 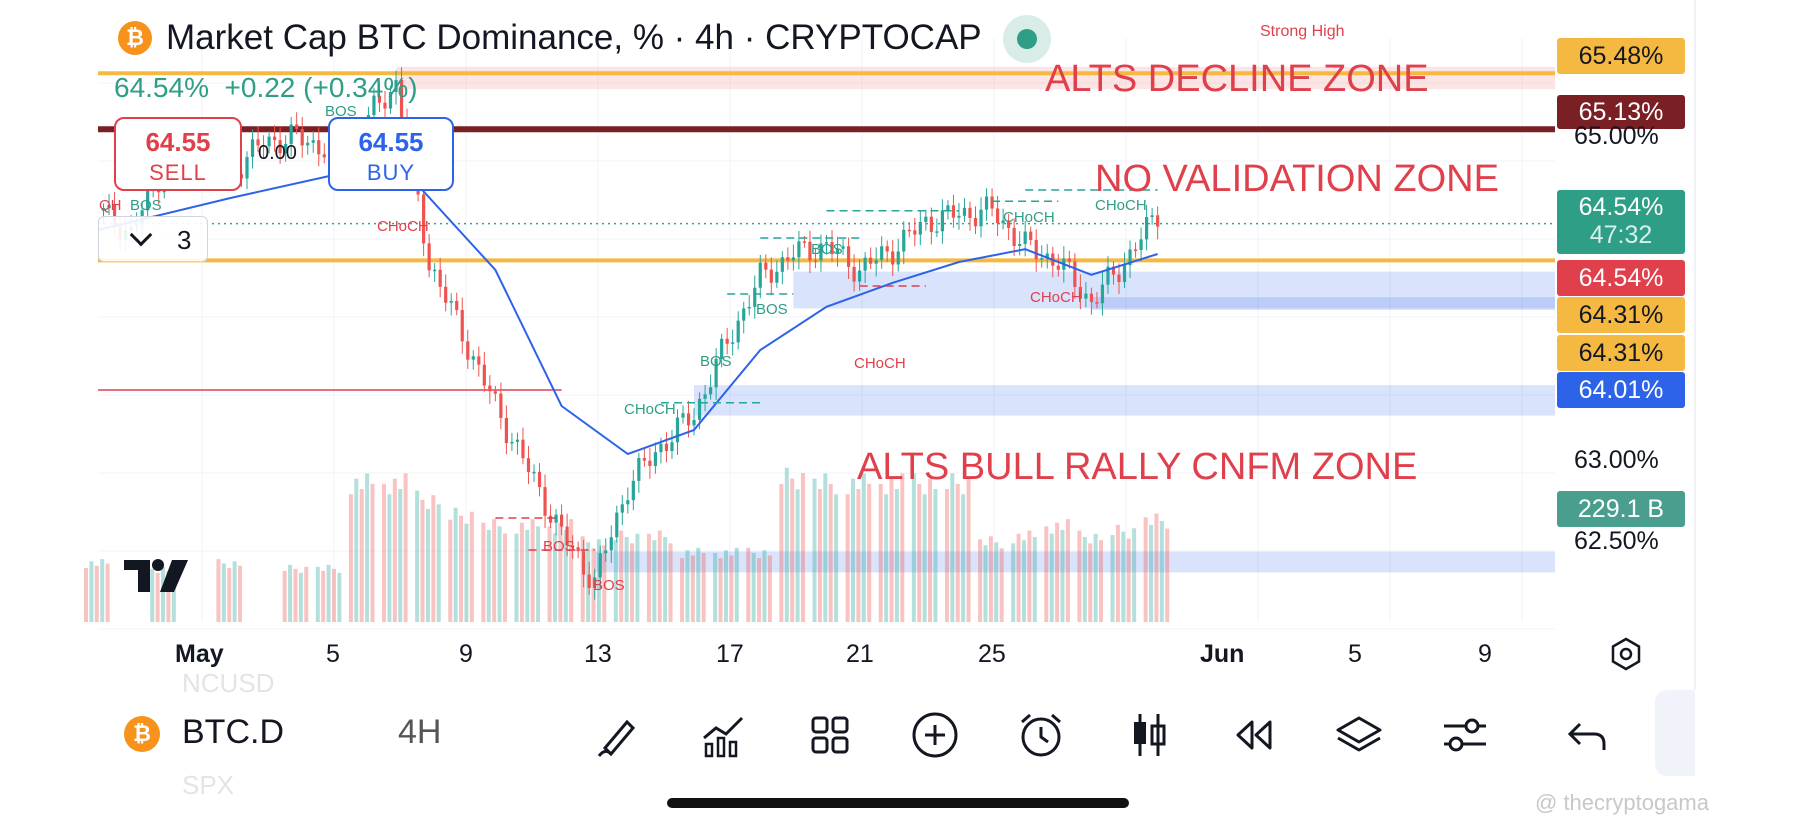 What do you see at coordinates (228, 683) in the screenshot?
I see `ghost-symbol: NCUSD` at bounding box center [228, 683].